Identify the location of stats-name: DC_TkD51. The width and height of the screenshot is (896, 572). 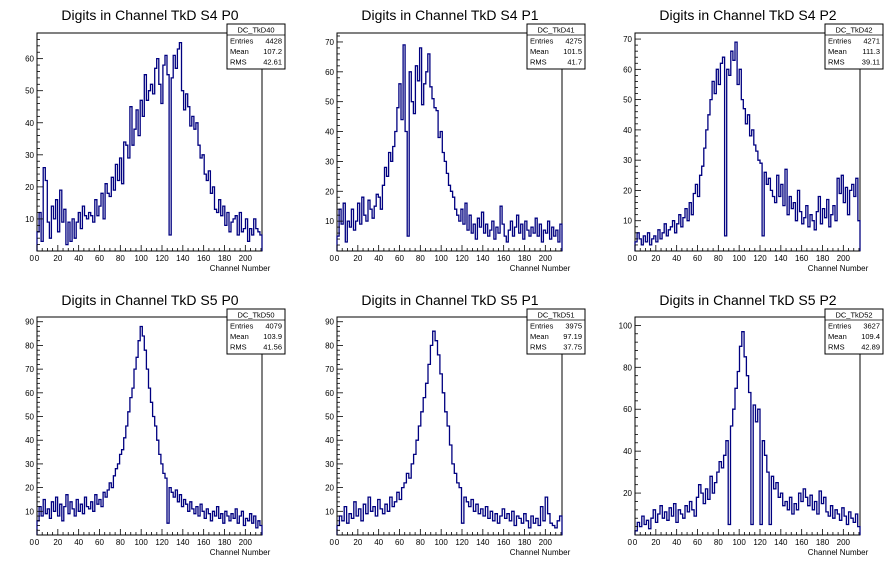
(555, 315).